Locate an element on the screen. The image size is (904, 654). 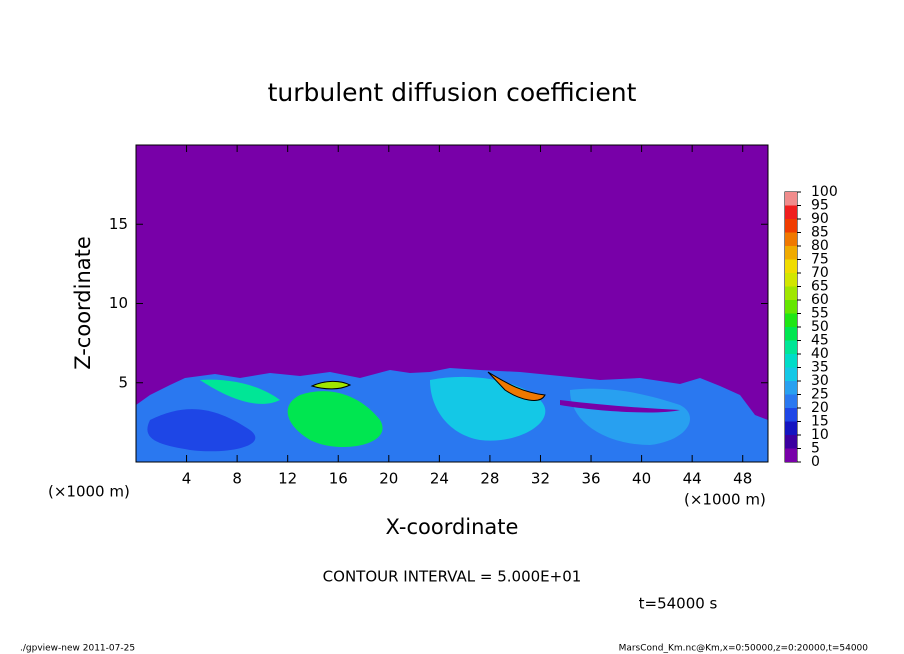
x-tick-label: 8 is located at coordinates (237, 479).